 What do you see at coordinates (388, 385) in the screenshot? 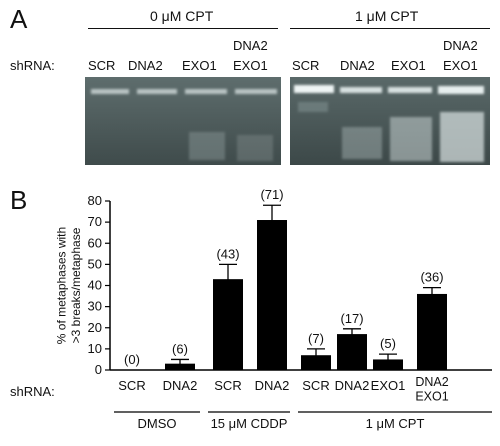
I see `x-label-6: EXO1` at bounding box center [388, 385].